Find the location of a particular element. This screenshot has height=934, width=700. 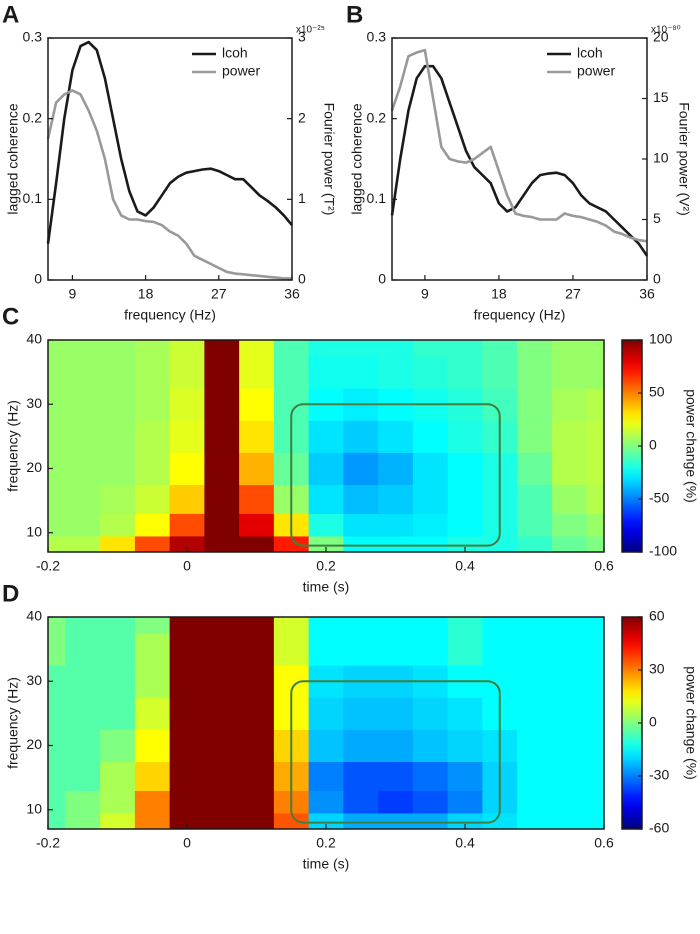

y2-tick-label: 1 is located at coordinates (302, 198).